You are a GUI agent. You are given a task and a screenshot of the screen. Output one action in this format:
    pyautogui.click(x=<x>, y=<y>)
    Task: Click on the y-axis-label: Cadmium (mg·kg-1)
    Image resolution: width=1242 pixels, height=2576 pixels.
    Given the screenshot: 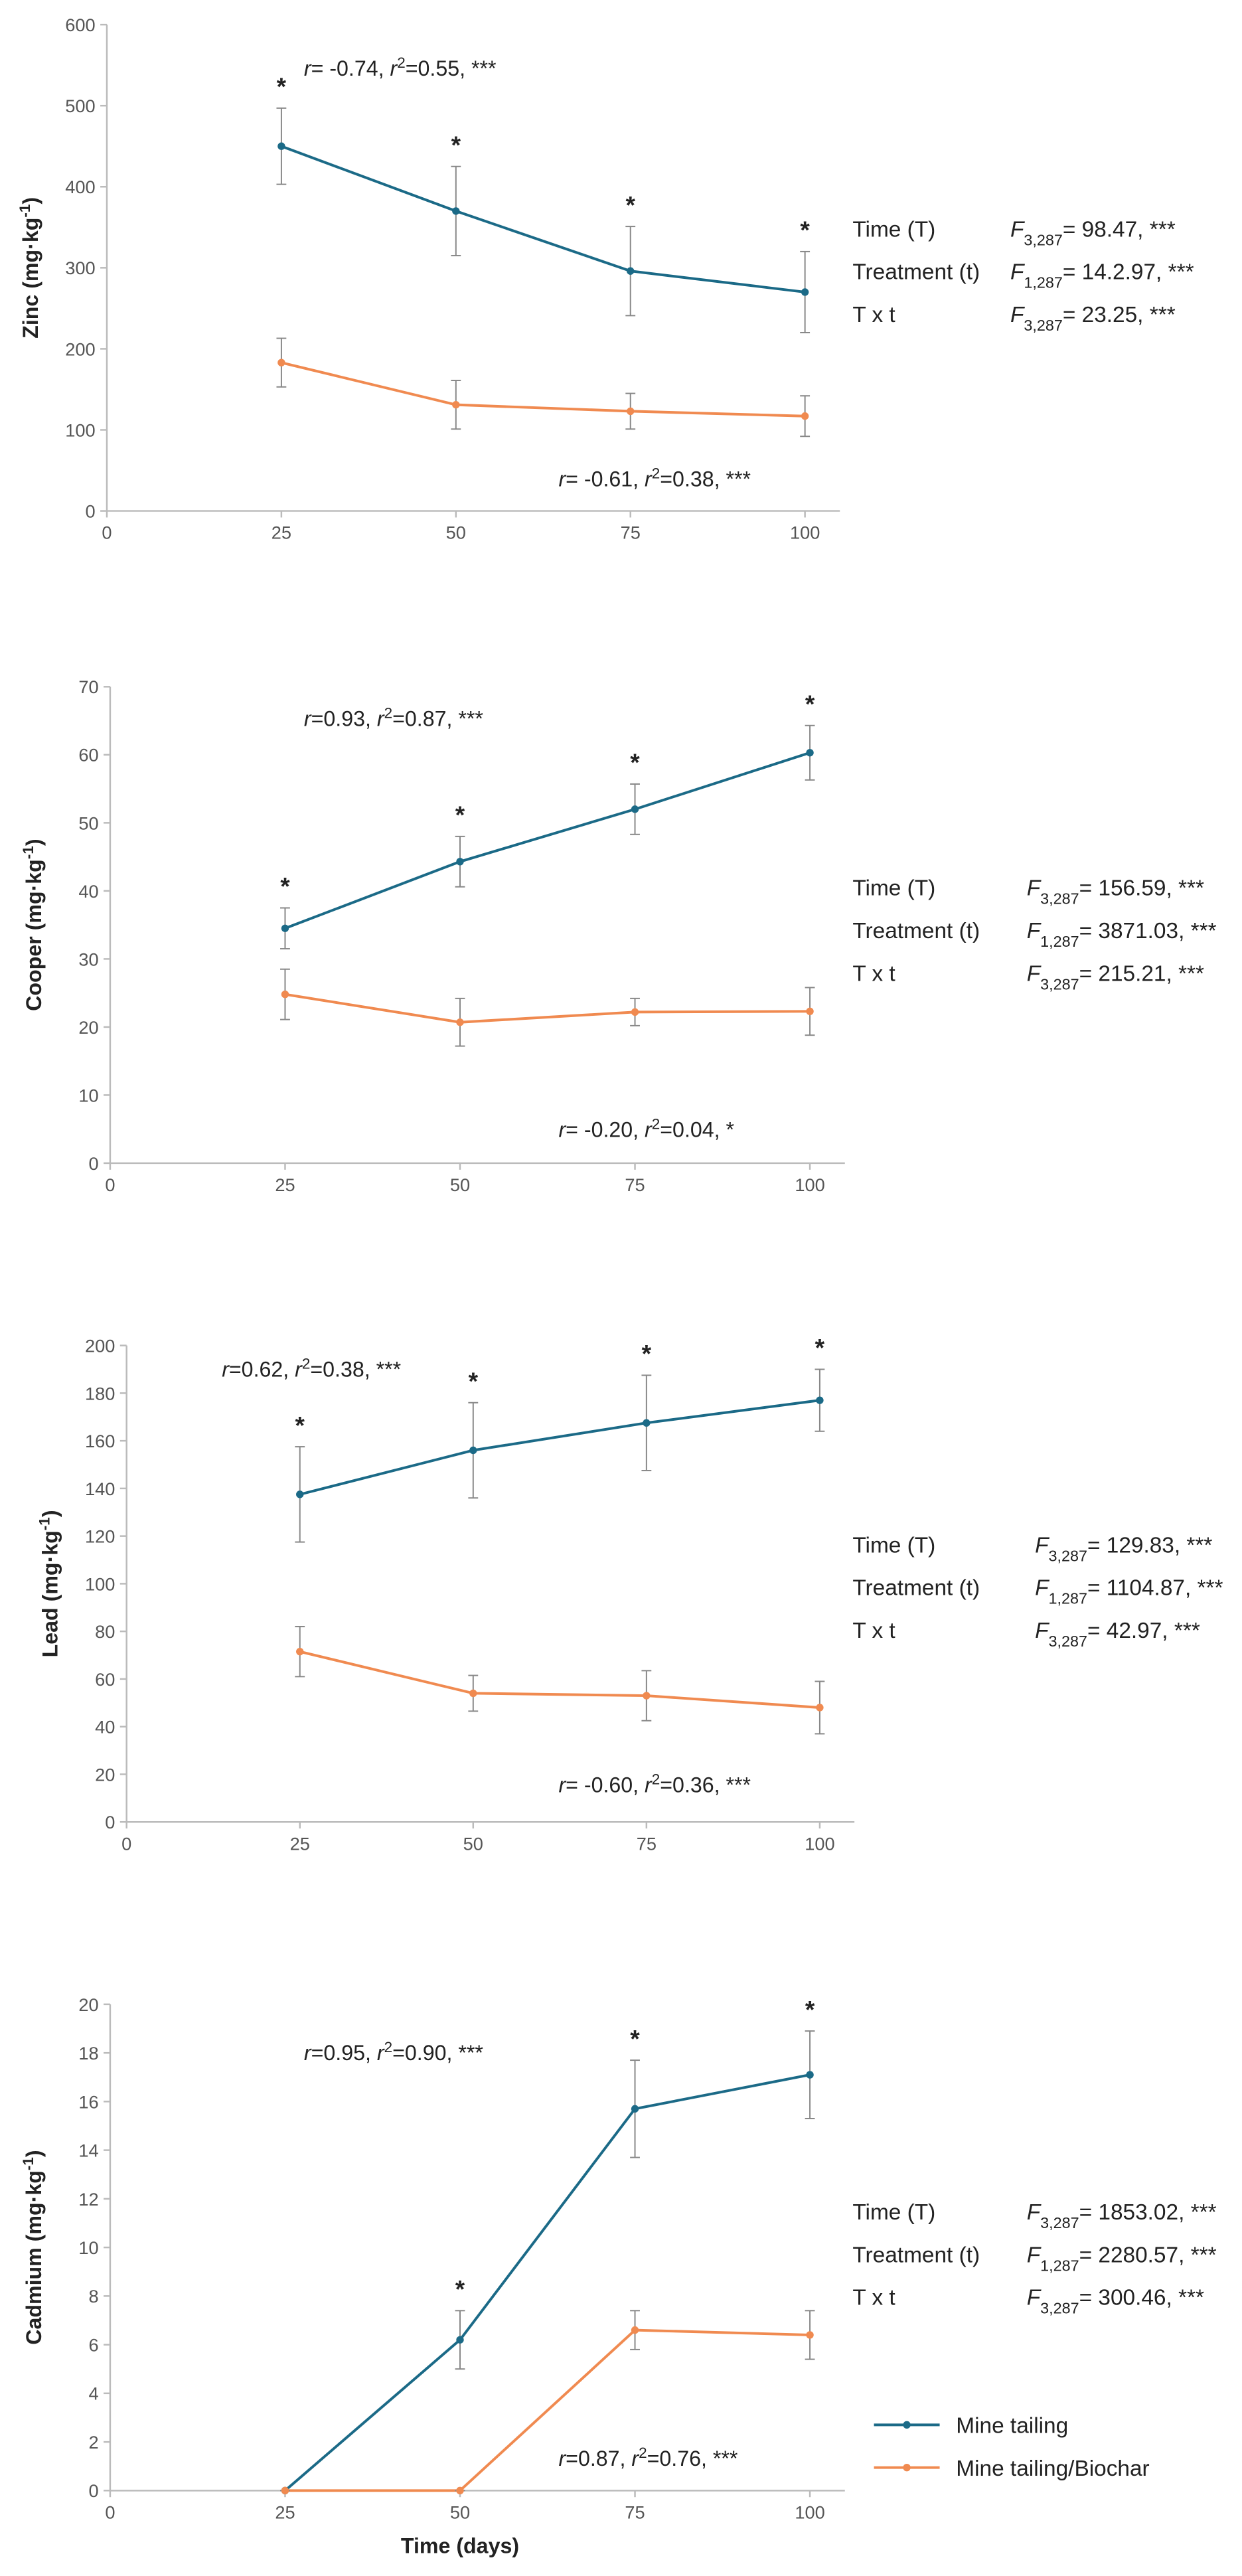 What is the action you would take?
    pyautogui.click(x=33, y=2247)
    